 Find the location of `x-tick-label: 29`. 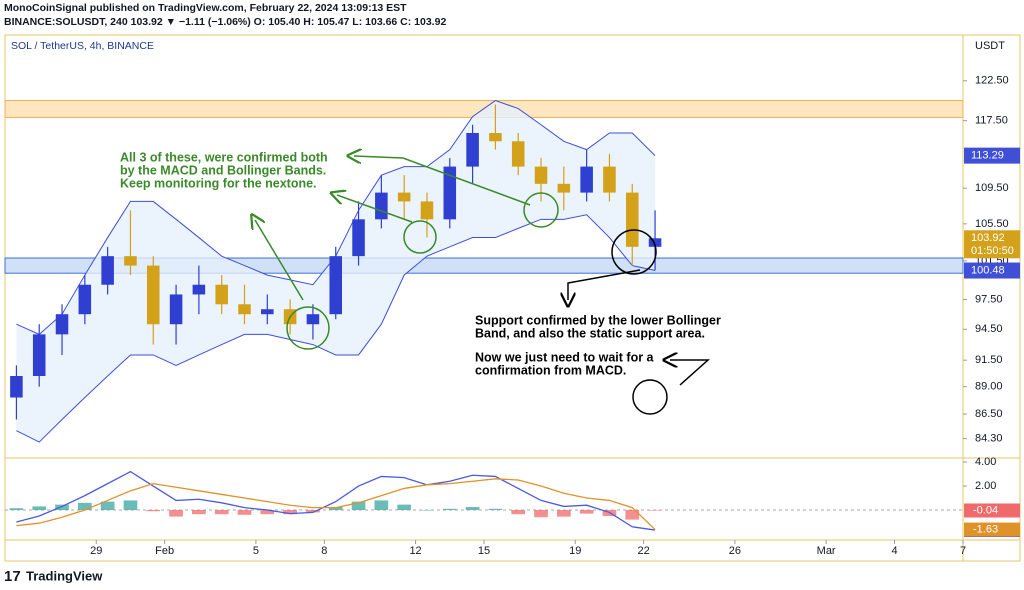

x-tick-label: 29 is located at coordinates (96, 551).